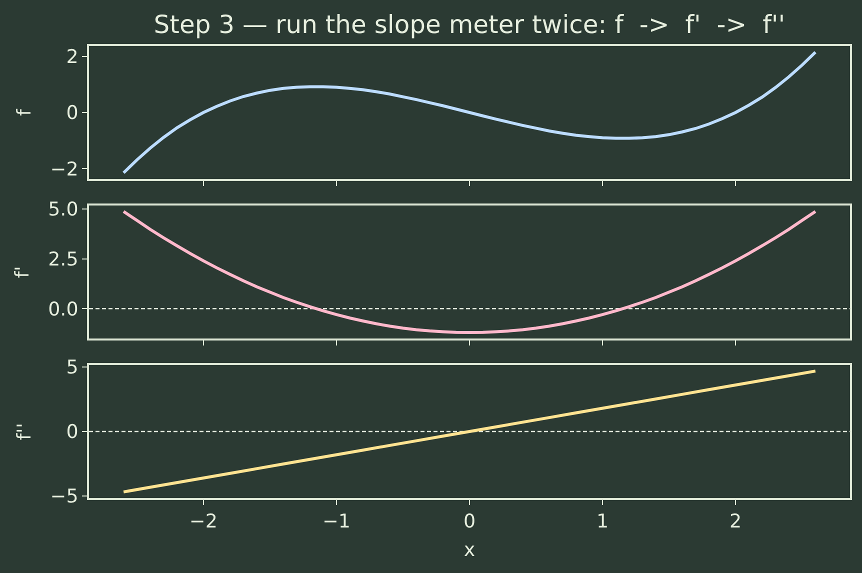 Image resolution: width=862 pixels, height=573 pixels. I want to click on y-tick-label: −5, so click(64, 497).